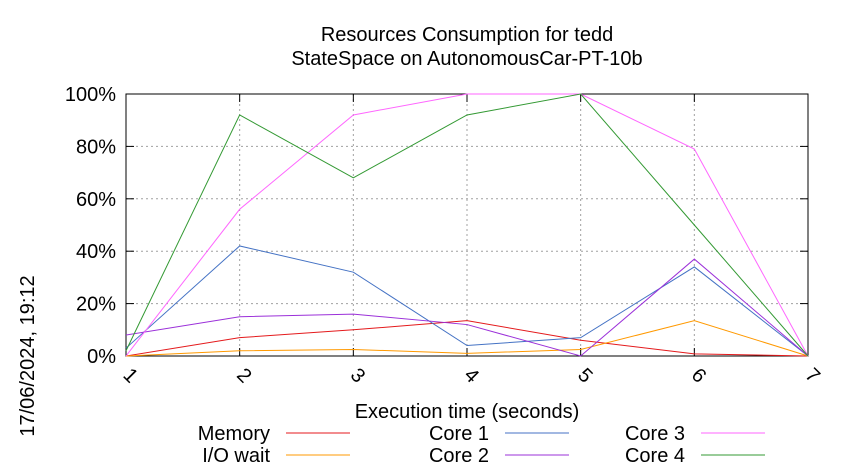 This screenshot has width=850, height=475. What do you see at coordinates (467, 338) in the screenshot?
I see `series-line` at bounding box center [467, 338].